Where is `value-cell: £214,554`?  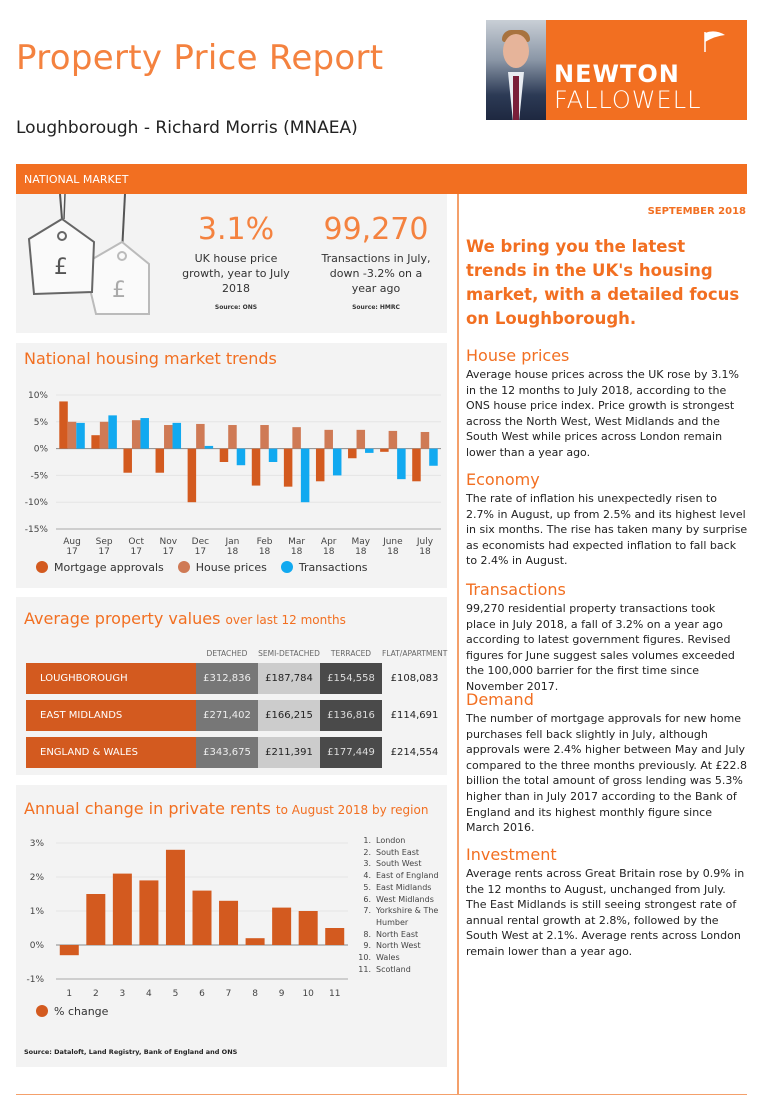
value-cell: £214,554 is located at coordinates (414, 752).